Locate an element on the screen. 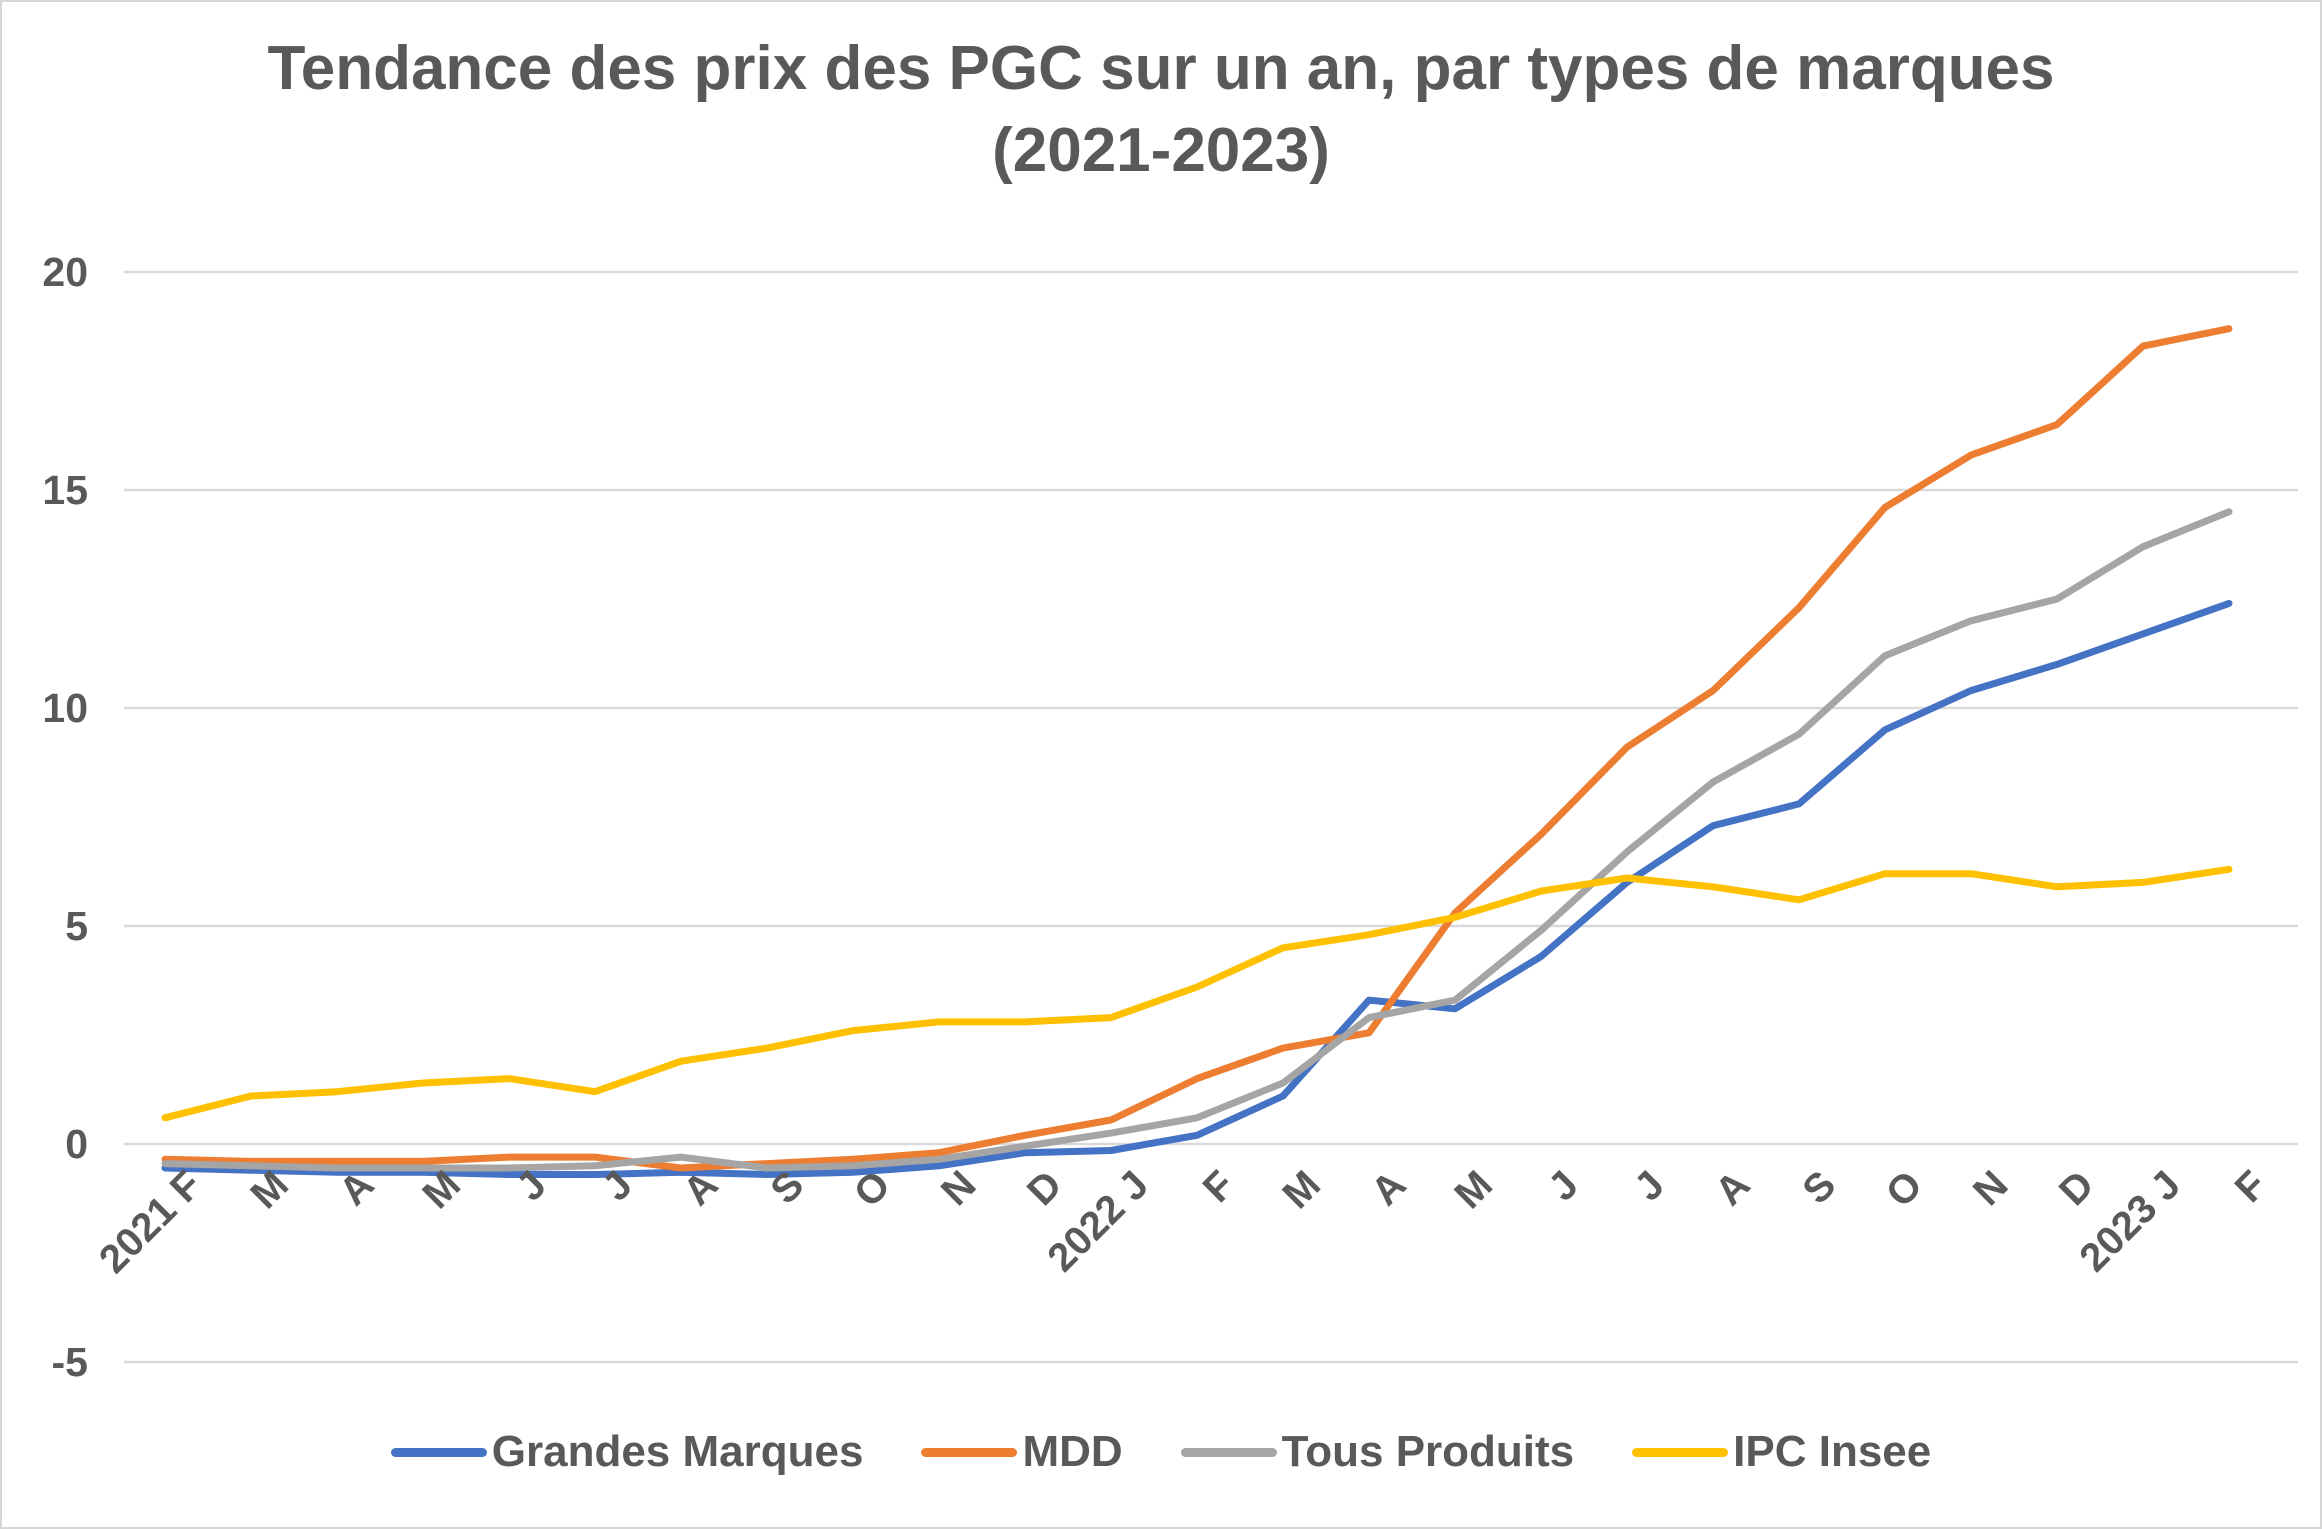  chart-legend: Grandes Marques MDD Tous Produits IPC Insee is located at coordinates (1161, 1452).